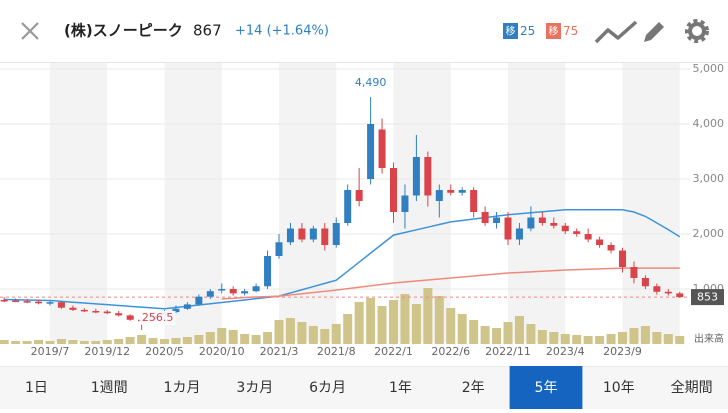 This screenshot has height=413, width=728. What do you see at coordinates (619, 388) in the screenshot?
I see `tab: 10年` at bounding box center [619, 388].